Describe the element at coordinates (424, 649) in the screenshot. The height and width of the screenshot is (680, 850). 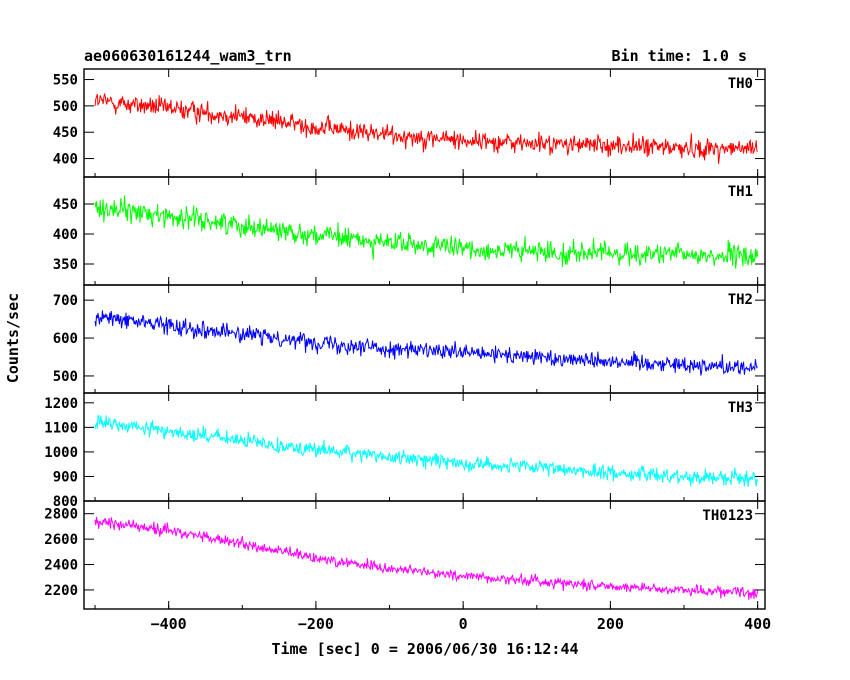
I see `x-axis-label: Time [sec] 0 = 2006/06/30 16:12:44` at that location.